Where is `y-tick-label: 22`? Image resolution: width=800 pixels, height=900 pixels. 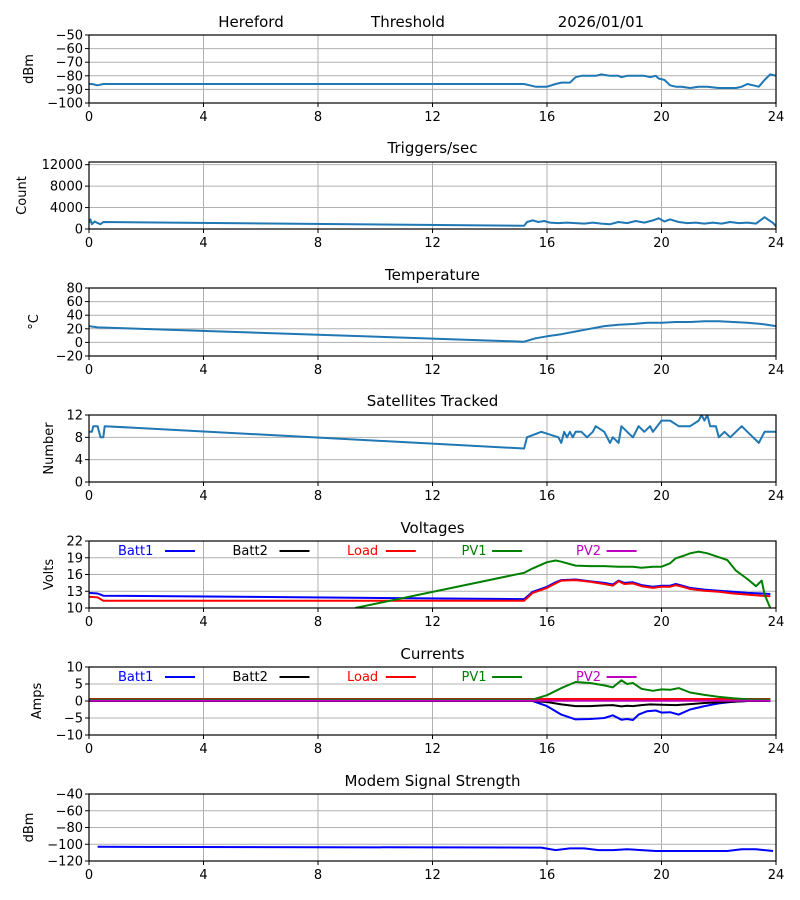
y-tick-label: 22 is located at coordinates (74, 542).